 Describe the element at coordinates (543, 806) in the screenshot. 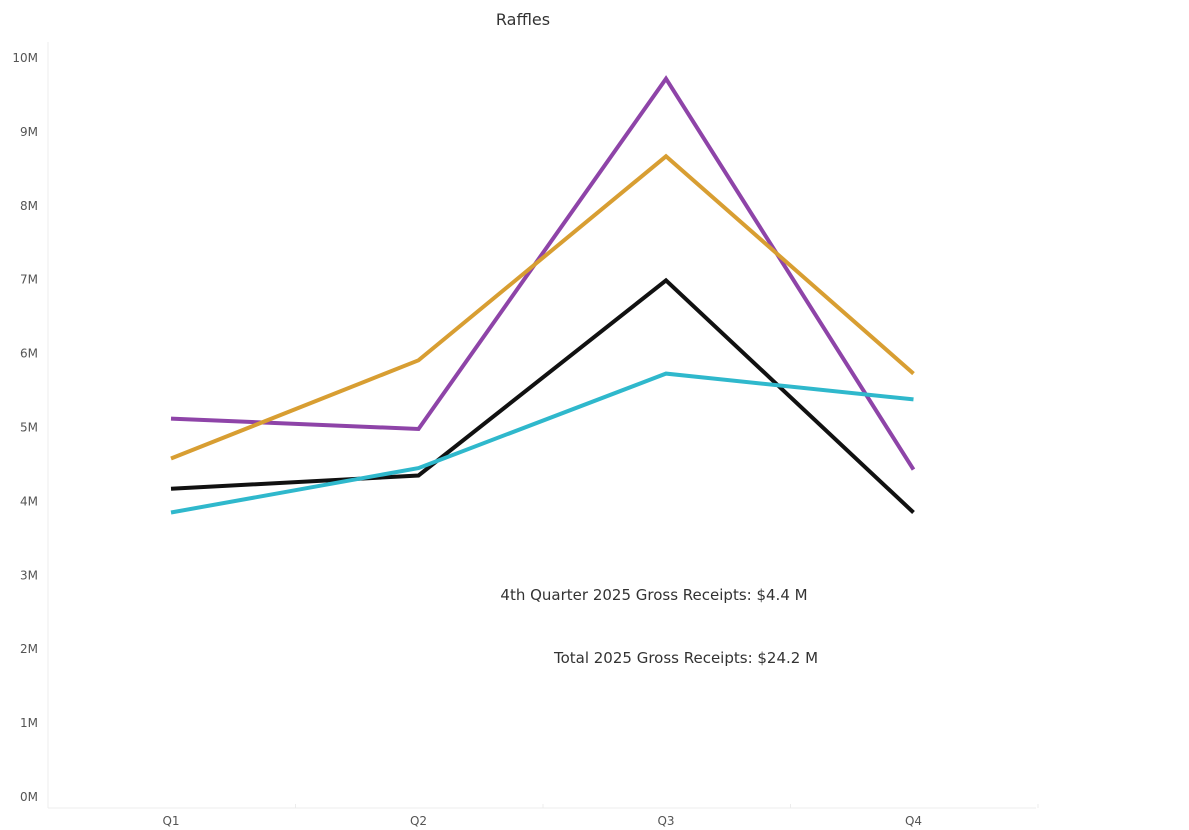

I see `x-minor-ticks` at that location.